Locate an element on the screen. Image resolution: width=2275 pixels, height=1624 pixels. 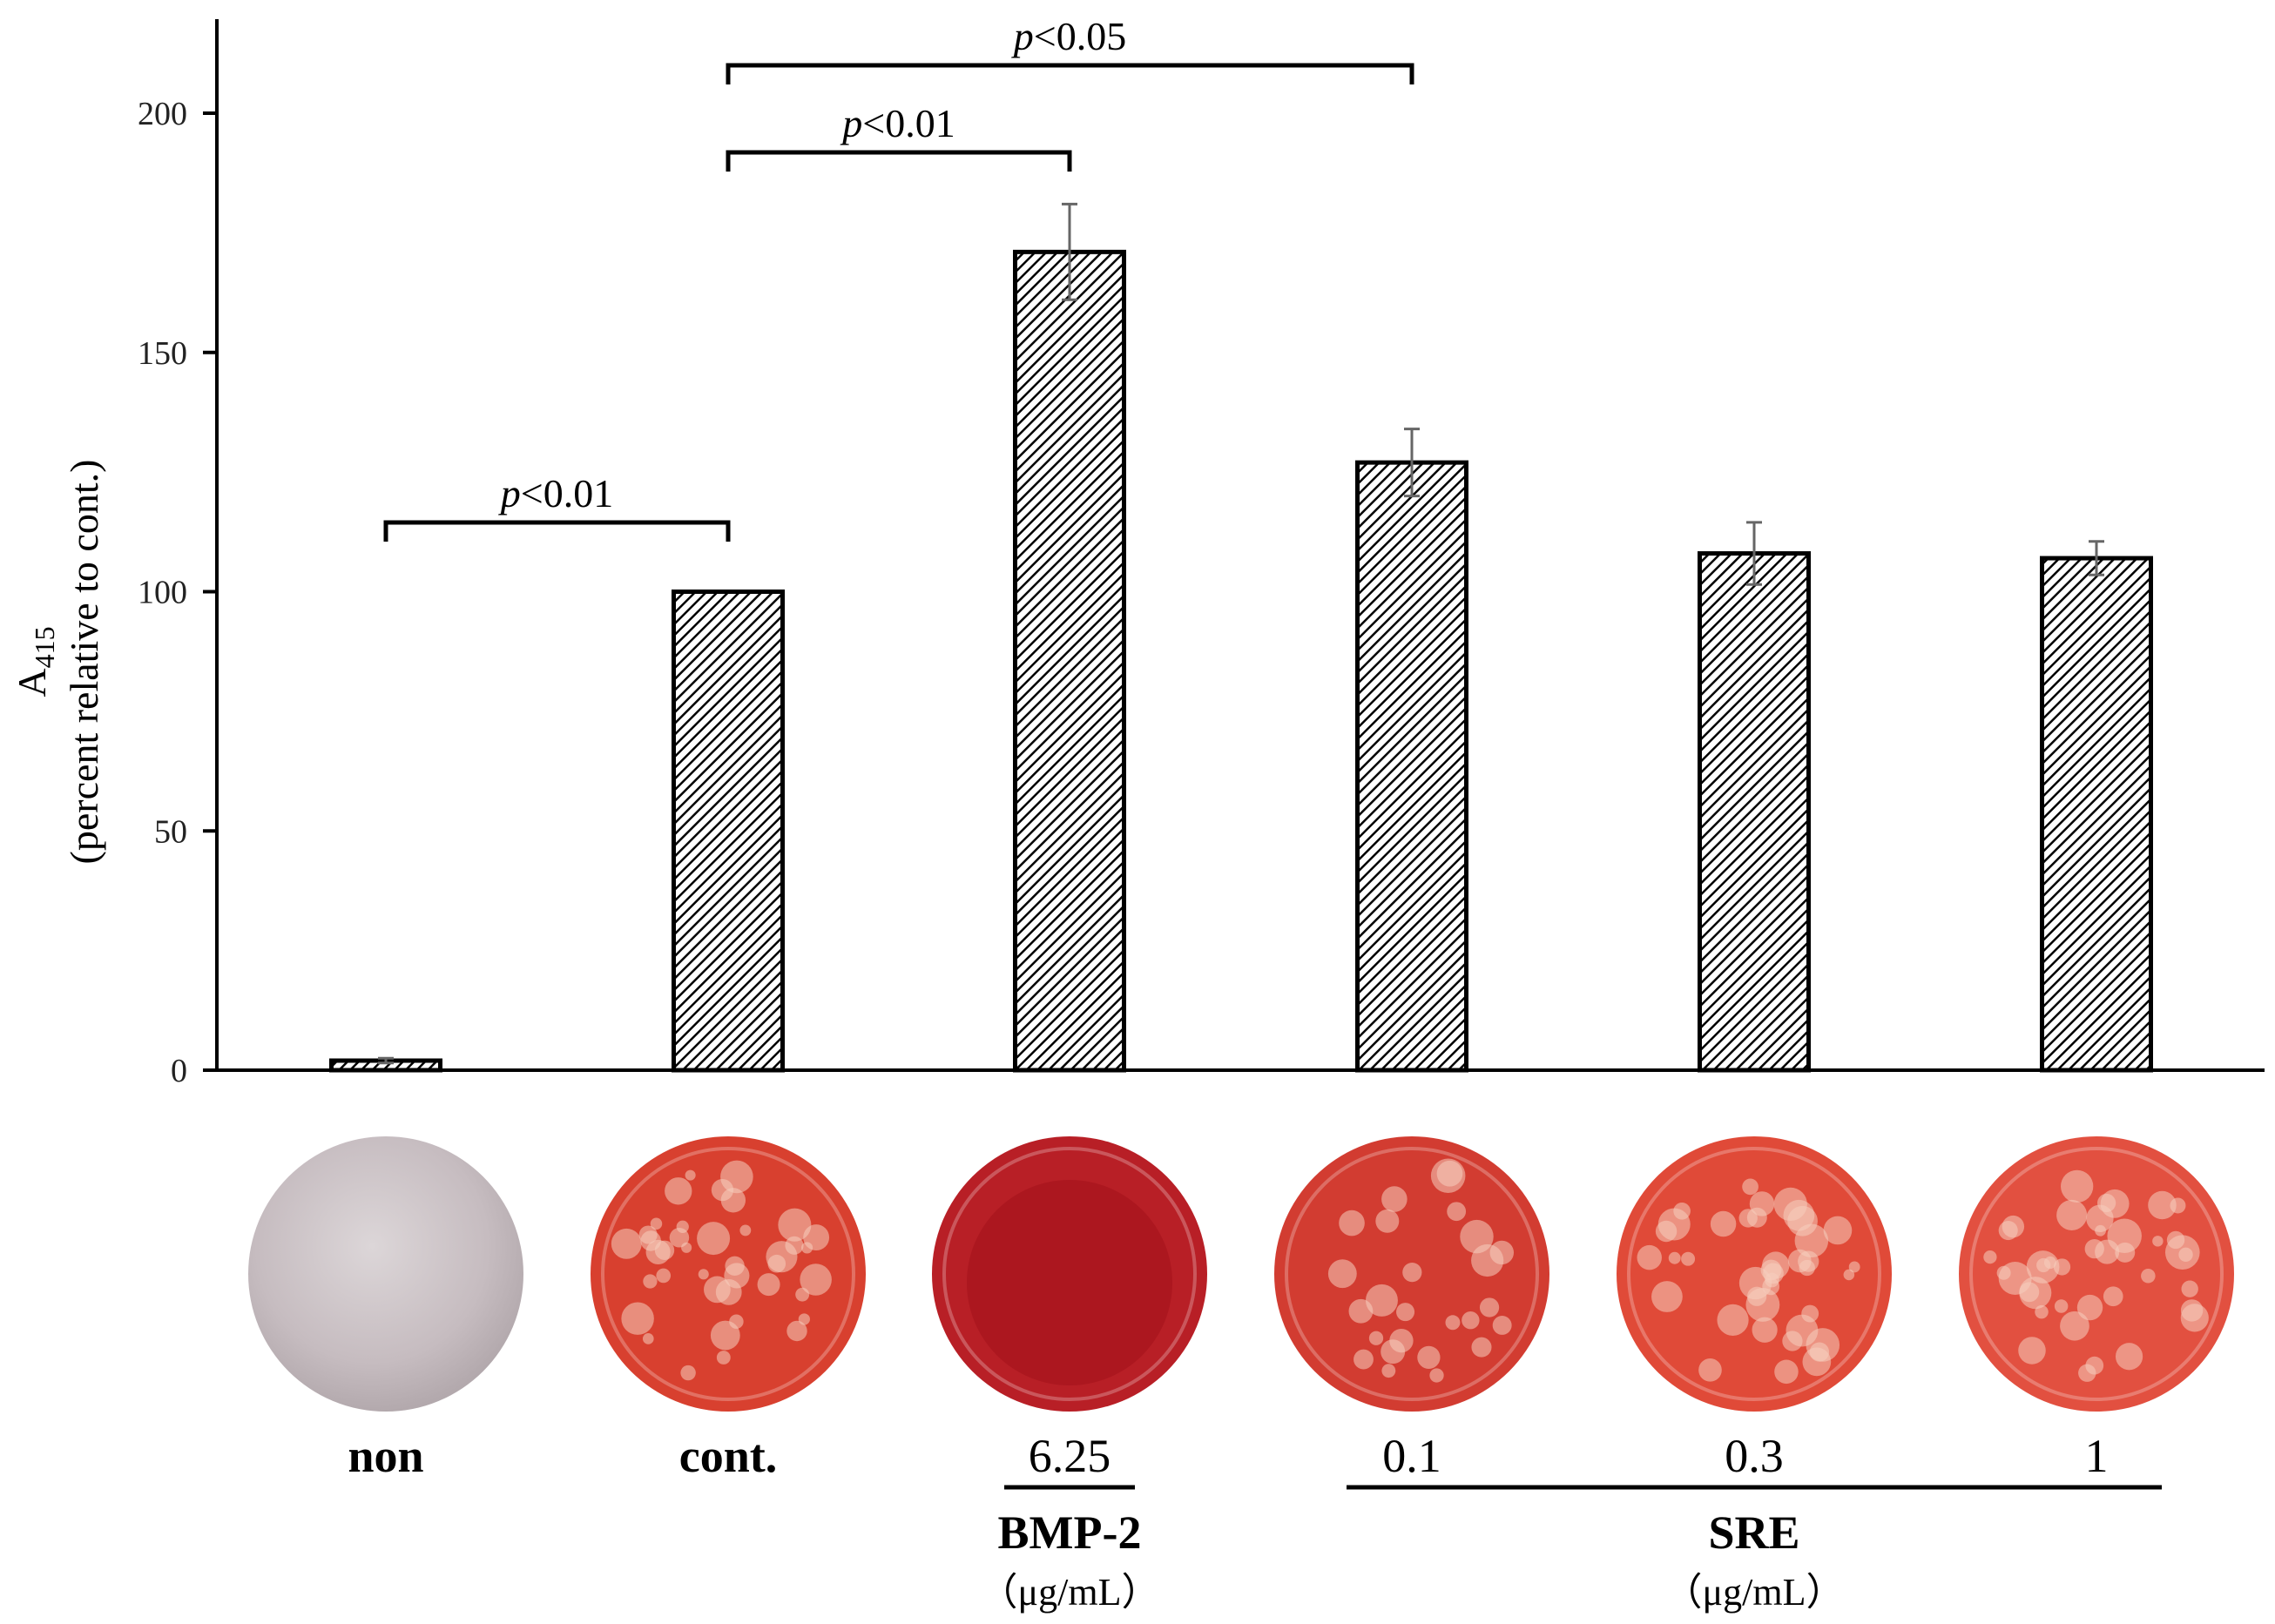
p-threshold: <0.05 is located at coordinates (1080, 36).